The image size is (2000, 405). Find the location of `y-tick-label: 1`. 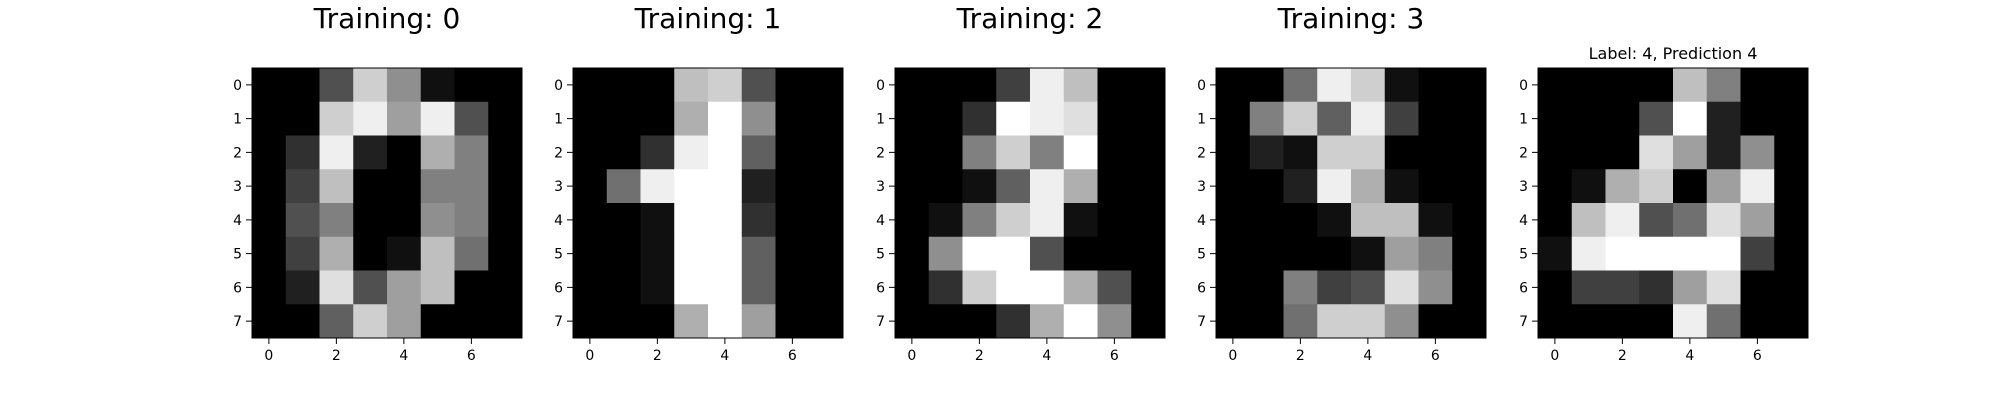

y-tick-label: 1 is located at coordinates (237, 120).